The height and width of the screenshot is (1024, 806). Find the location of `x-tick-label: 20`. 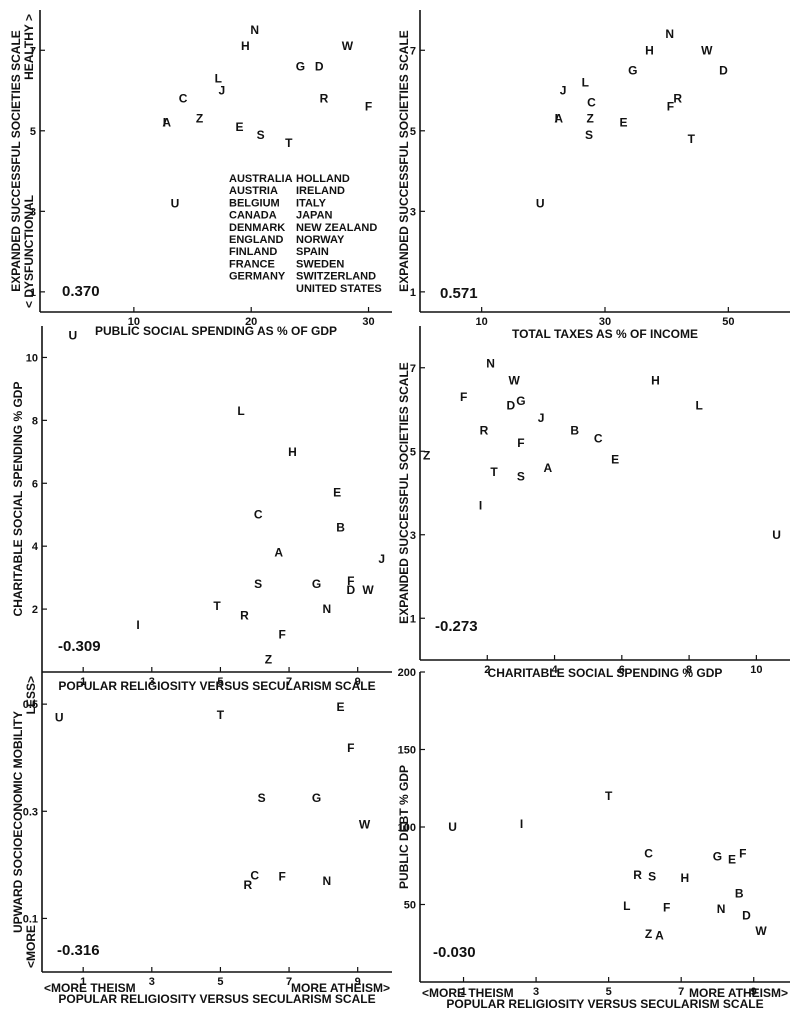

x-tick-label: 20 is located at coordinates (251, 322).